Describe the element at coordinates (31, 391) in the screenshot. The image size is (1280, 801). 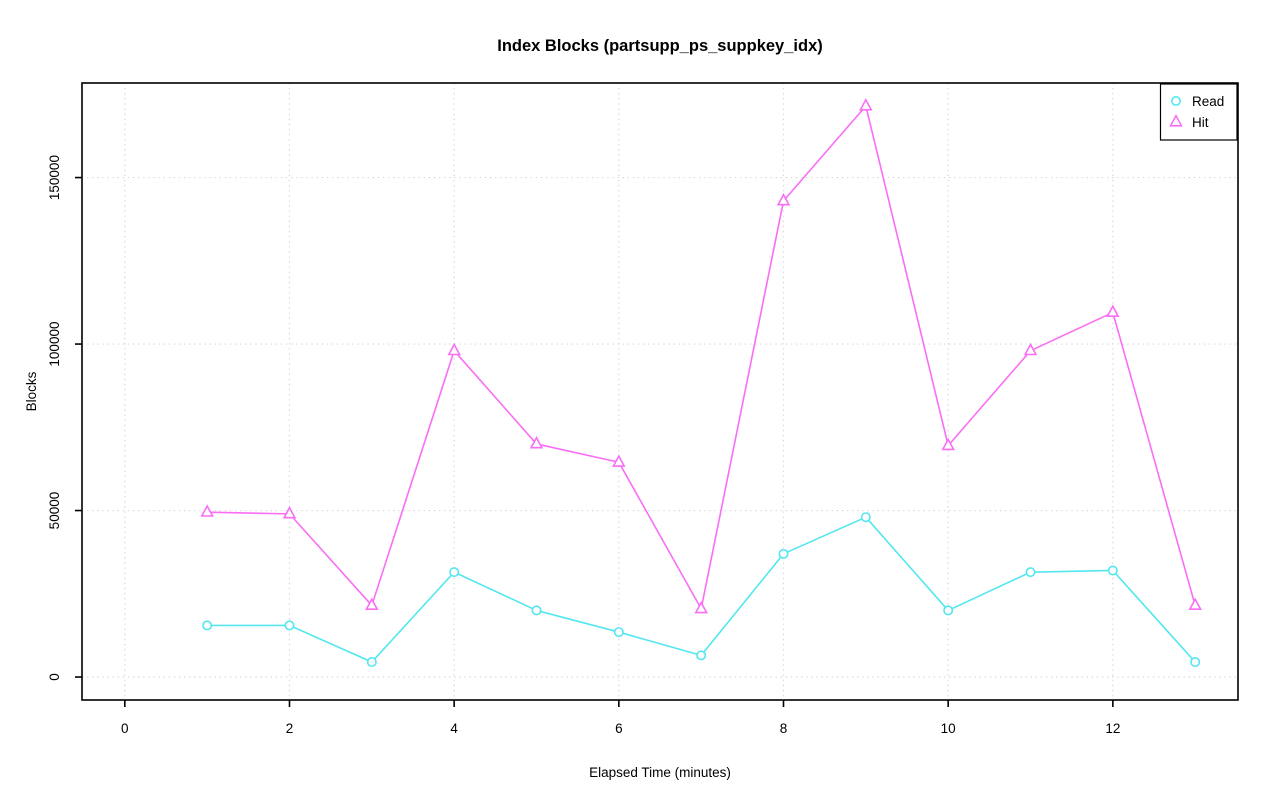
I see `y-axis-label: Blocks` at that location.